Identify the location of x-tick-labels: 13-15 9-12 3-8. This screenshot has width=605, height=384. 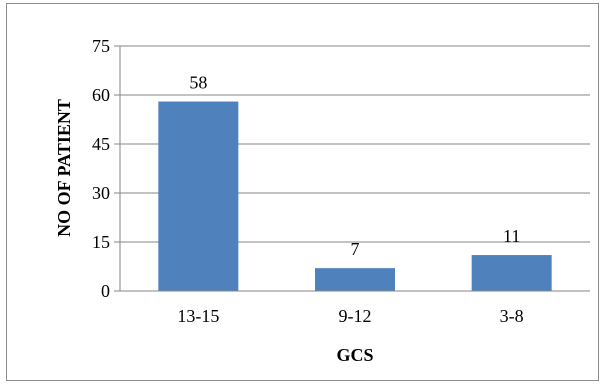
(350, 316).